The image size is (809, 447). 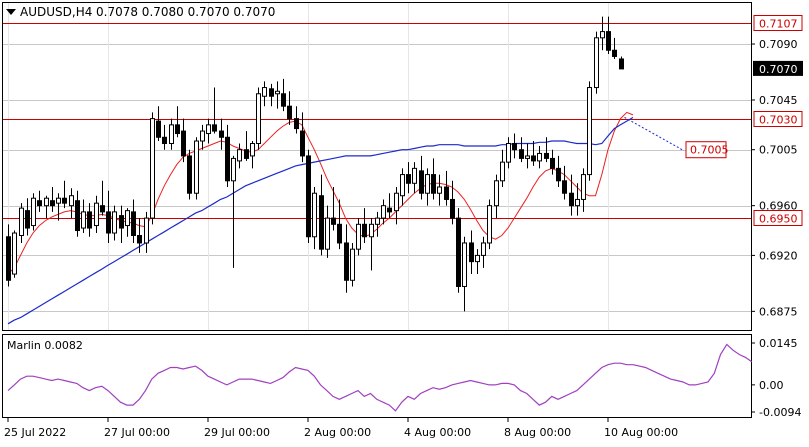 I want to click on ohlc-readout: 0.7078 0.7080 0.7070 0.7070, so click(x=185, y=12).